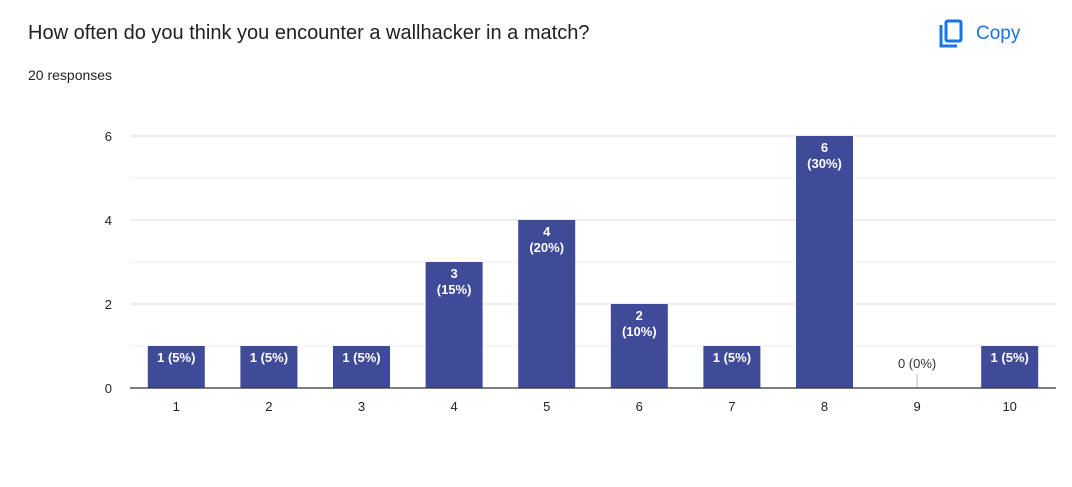 This screenshot has width=1072, height=487. What do you see at coordinates (176, 406) in the screenshot?
I see `x-tick-label: 1` at bounding box center [176, 406].